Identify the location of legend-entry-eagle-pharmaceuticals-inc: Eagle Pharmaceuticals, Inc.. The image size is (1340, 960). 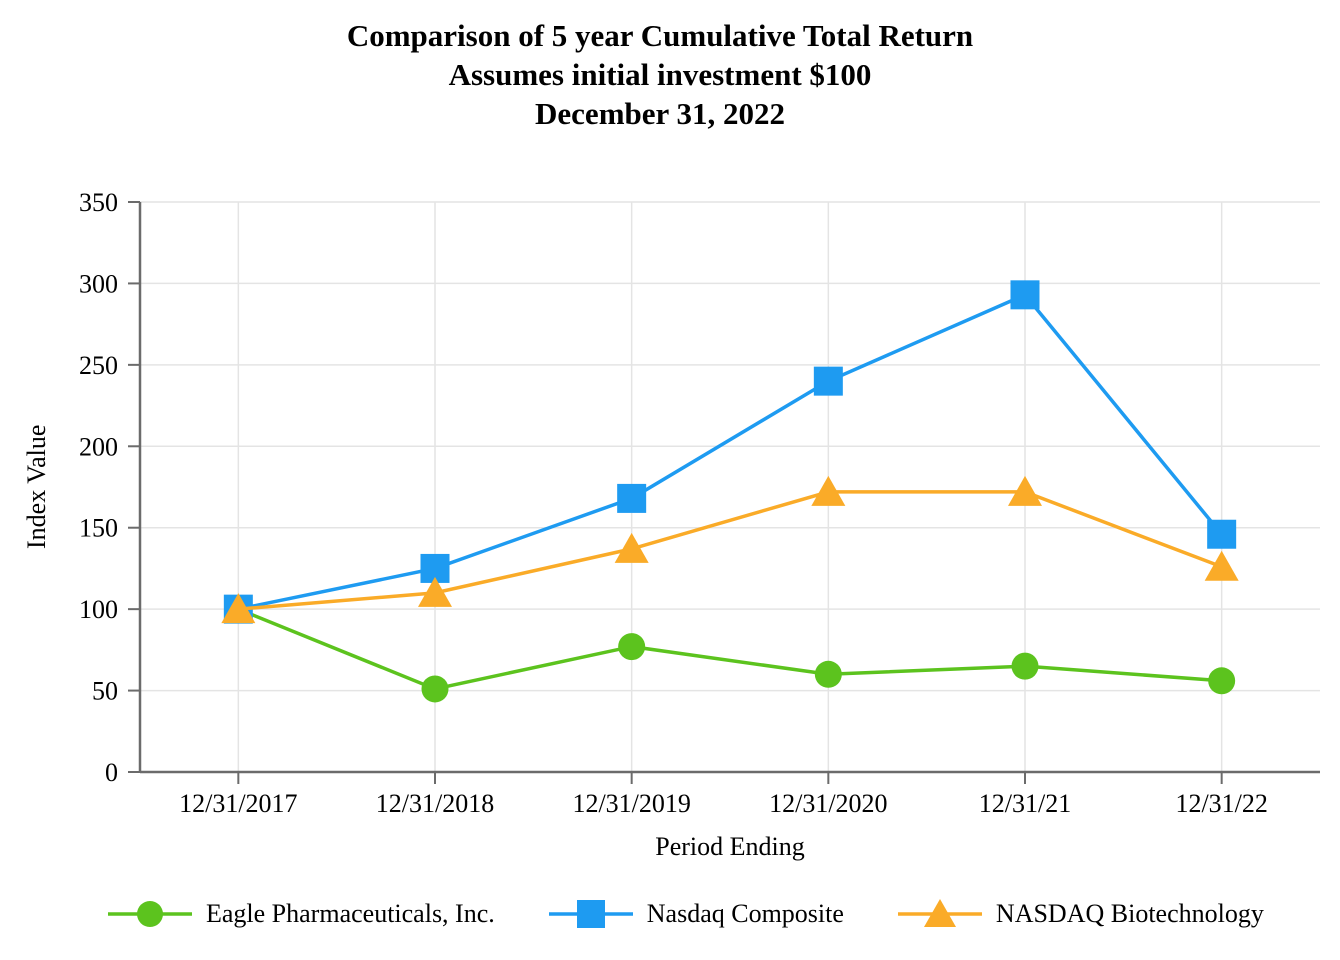
(300, 914).